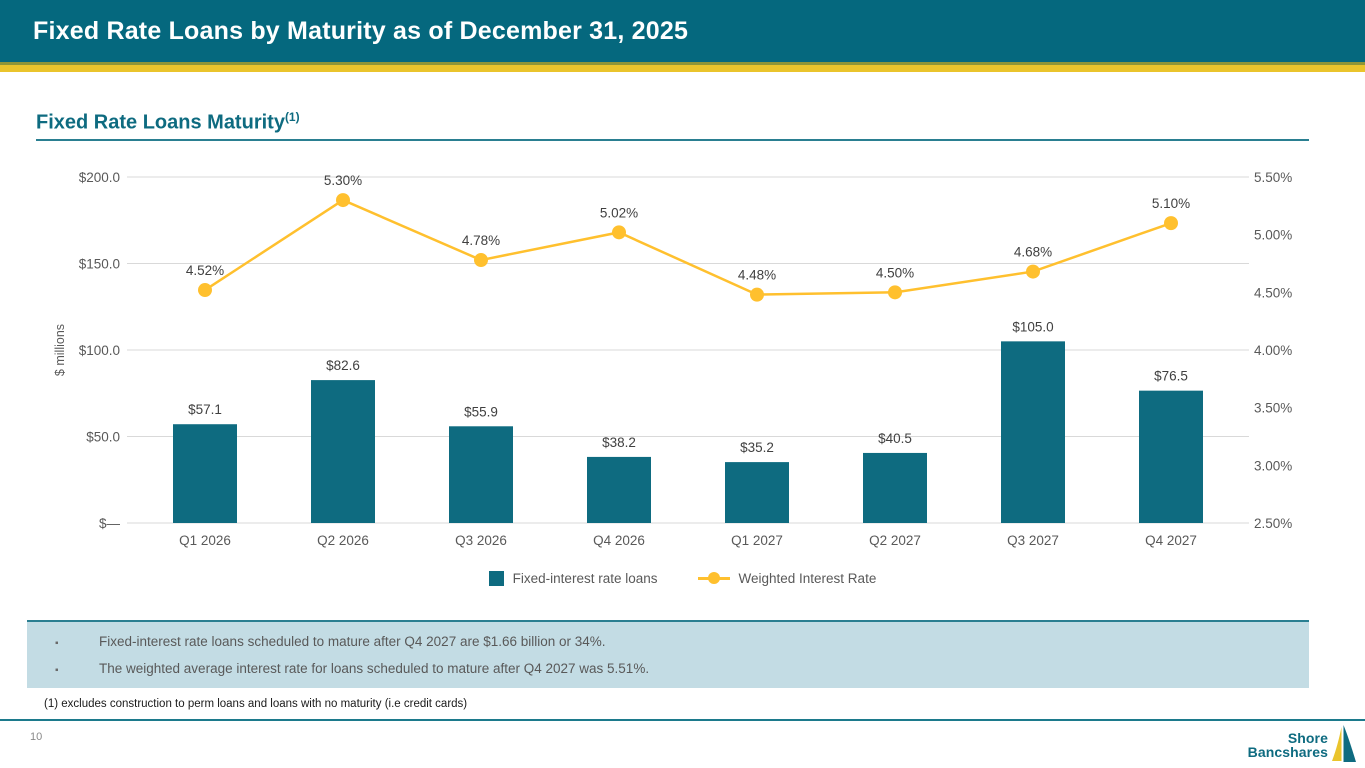 This screenshot has height=768, width=1365. Describe the element at coordinates (1273, 292) in the screenshot. I see `right-axis-tick-label: 4.50%` at that location.